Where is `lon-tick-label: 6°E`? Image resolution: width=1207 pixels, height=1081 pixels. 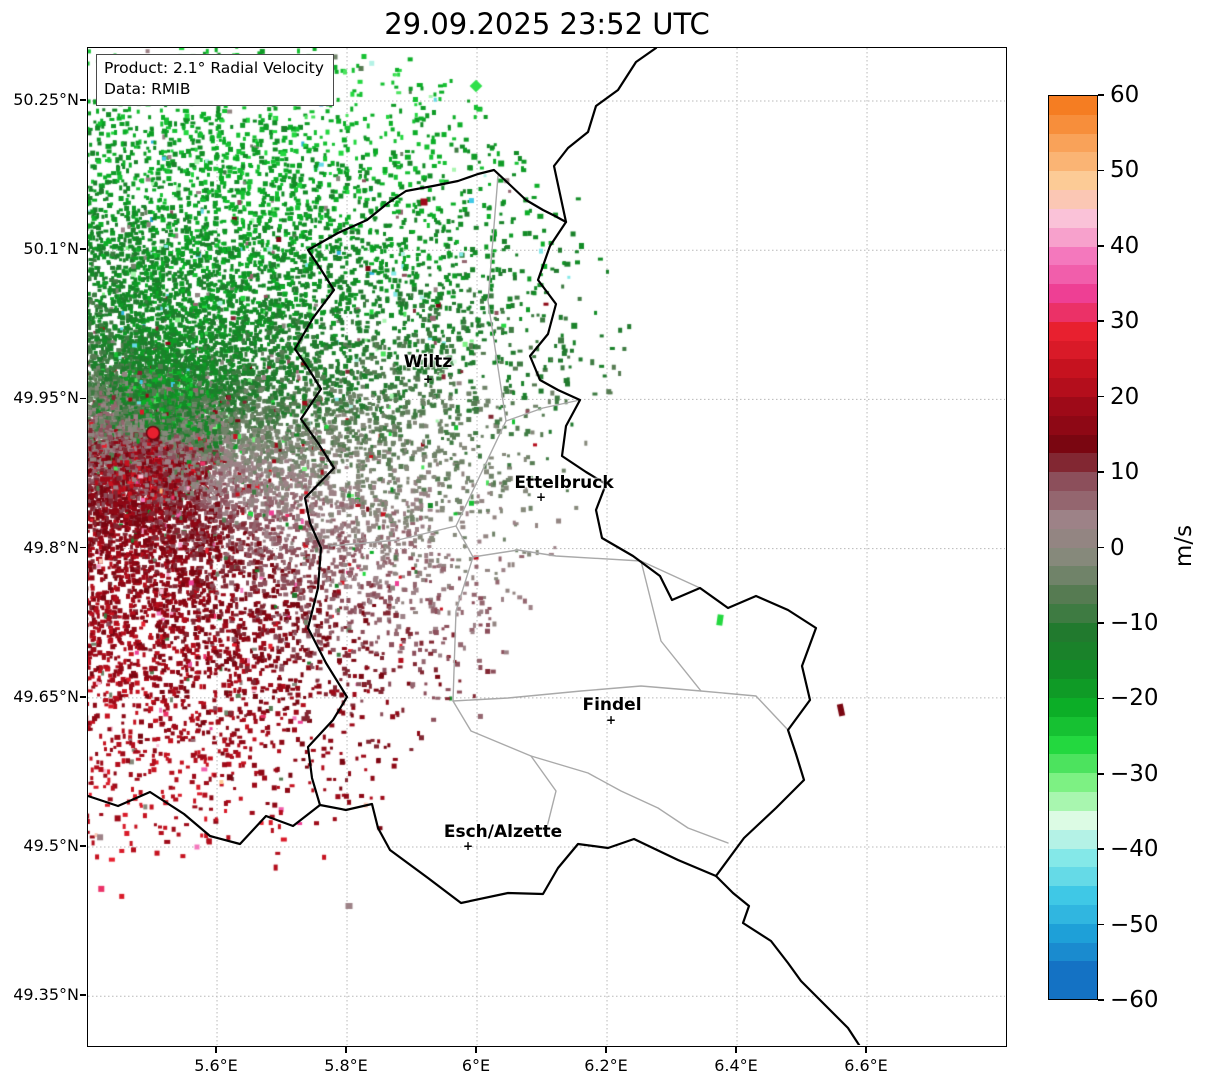
lon-tick-label: 6°E is located at coordinates (476, 1065).